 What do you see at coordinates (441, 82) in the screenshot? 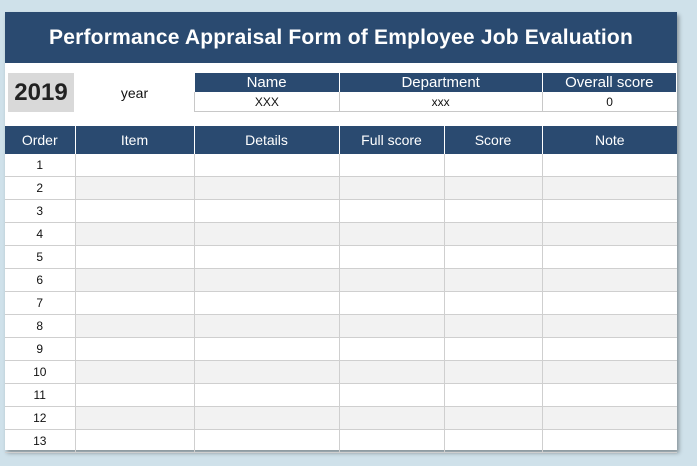
I see `department-header: Department` at bounding box center [441, 82].